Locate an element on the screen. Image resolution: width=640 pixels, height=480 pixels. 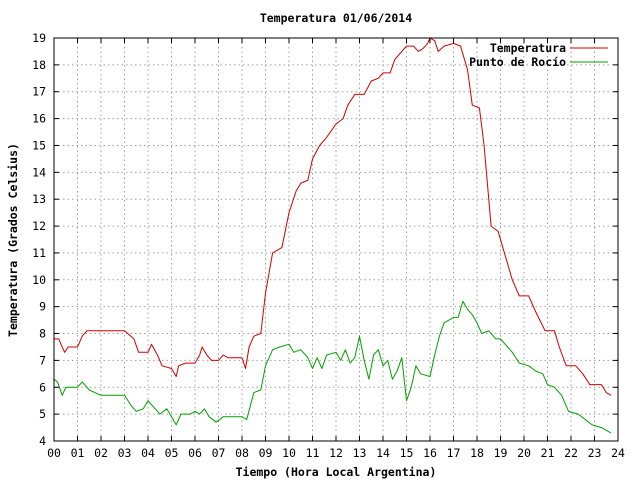
y-tick-labels: 4 5 6 7 8 9 10 11 12 13 14 15 16 17 18 19 is located at coordinates (39, 239).